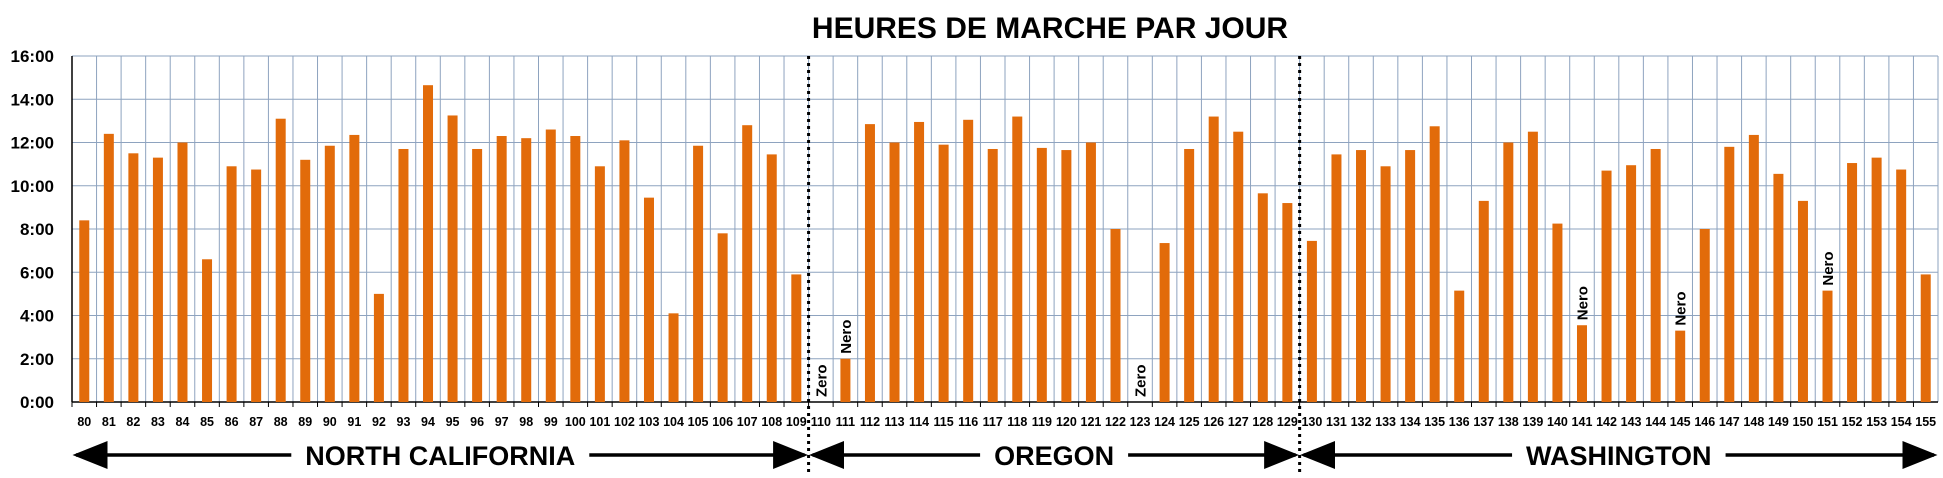  I want to click on annotation-nero-145: Nero, so click(1681, 308).